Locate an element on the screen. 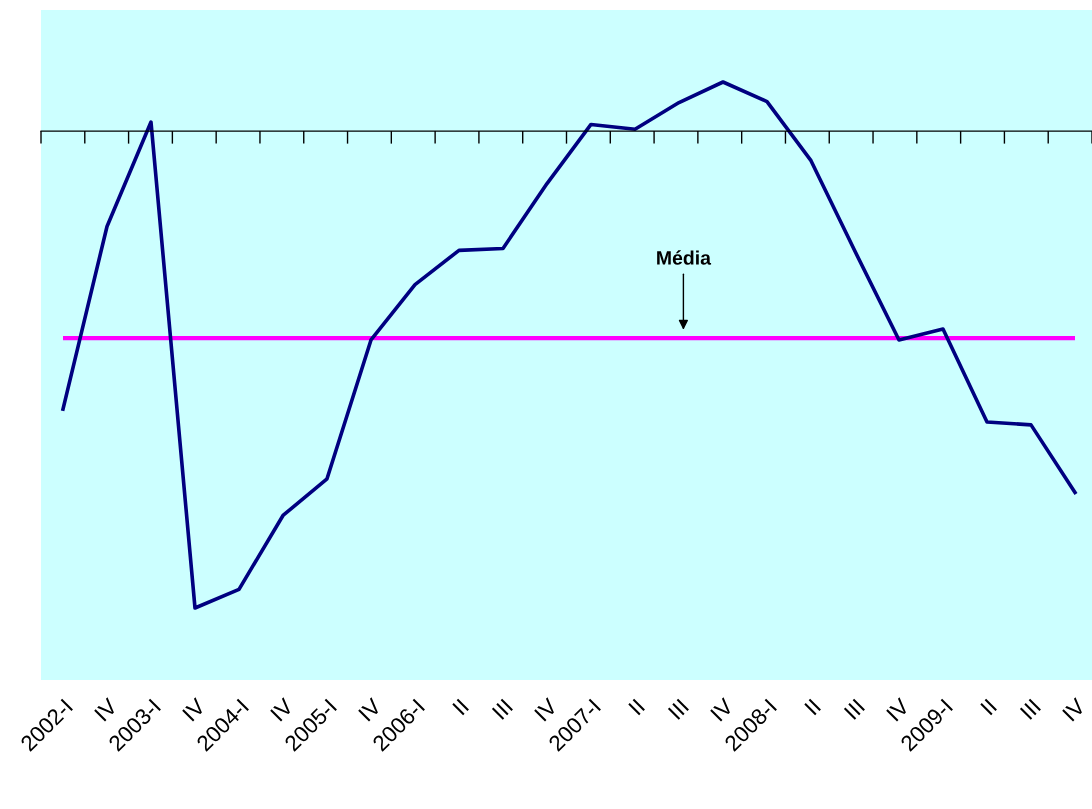 The width and height of the screenshot is (1092, 809). x-tick-label: IV is located at coordinates (1074, 709).